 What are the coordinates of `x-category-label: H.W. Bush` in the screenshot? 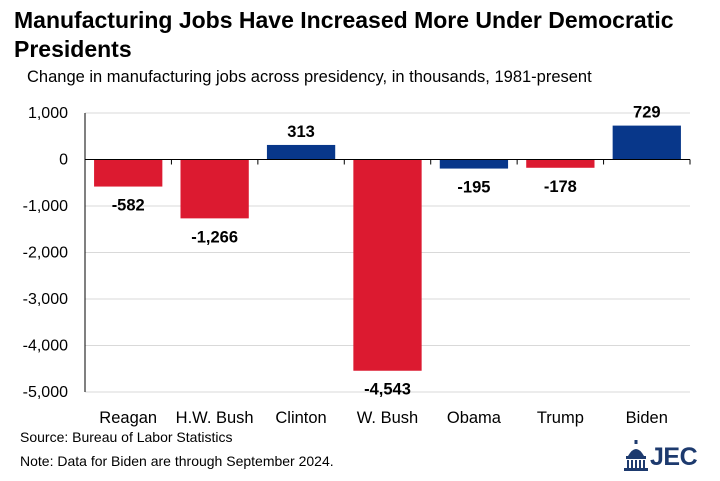 It's located at (215, 418).